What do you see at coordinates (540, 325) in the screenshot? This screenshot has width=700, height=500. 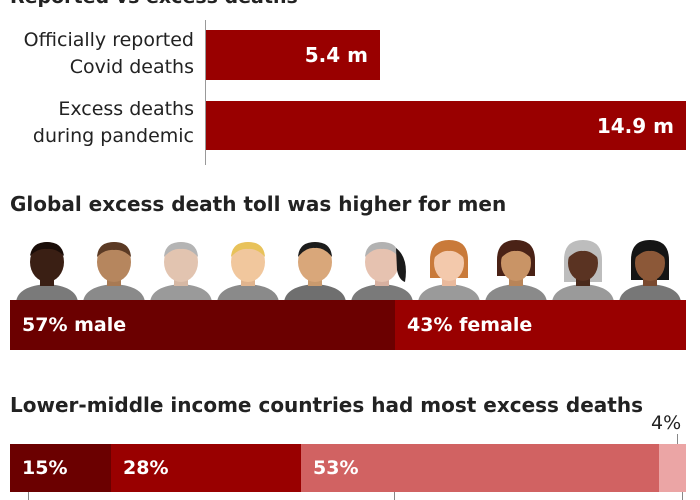 I see `gender-segment-female: 43% female` at bounding box center [540, 325].